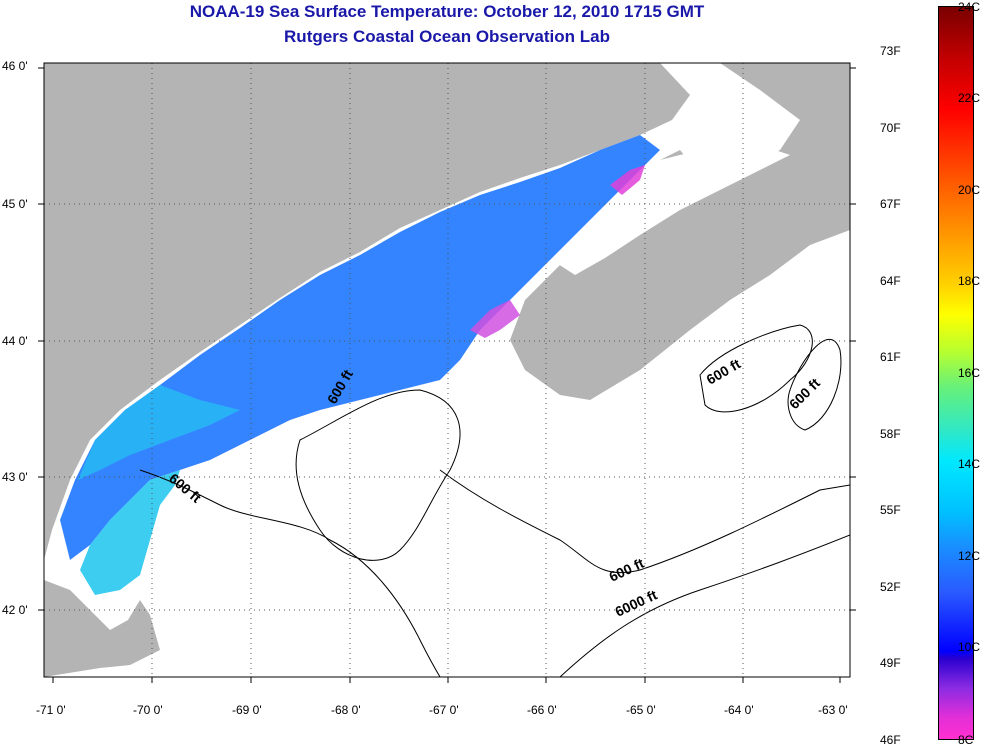  What do you see at coordinates (15, 341) in the screenshot?
I see `lat-tick-label: 44 0'` at bounding box center [15, 341].